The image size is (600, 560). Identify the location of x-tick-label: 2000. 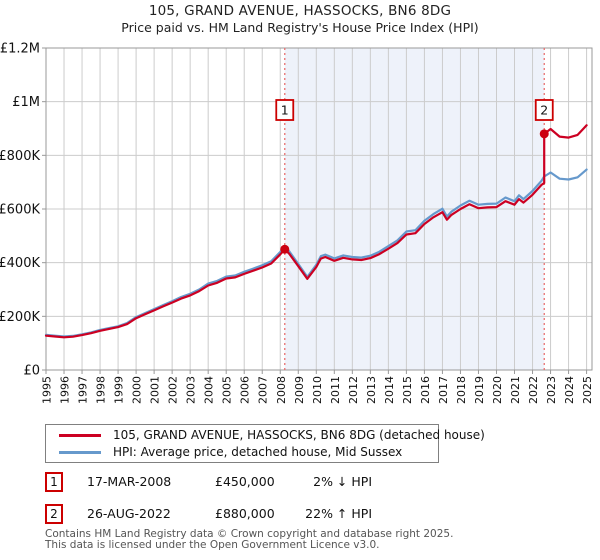
(137, 390).